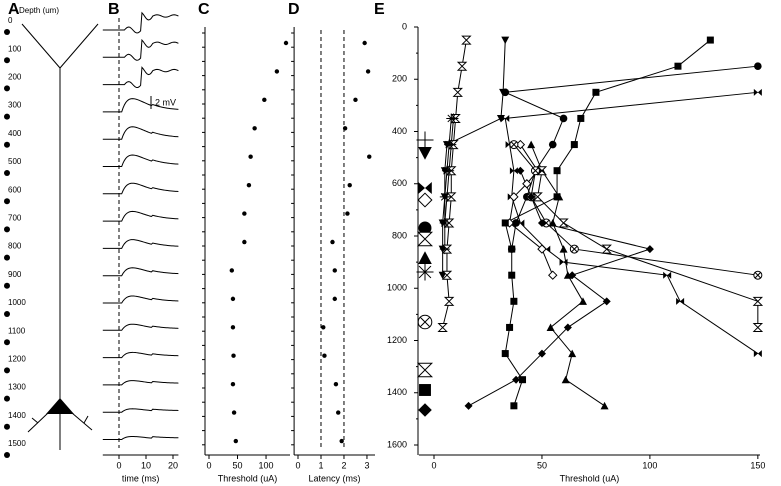  Describe the element at coordinates (343, 465) in the screenshot. I see `x-tick-label: 2` at that location.